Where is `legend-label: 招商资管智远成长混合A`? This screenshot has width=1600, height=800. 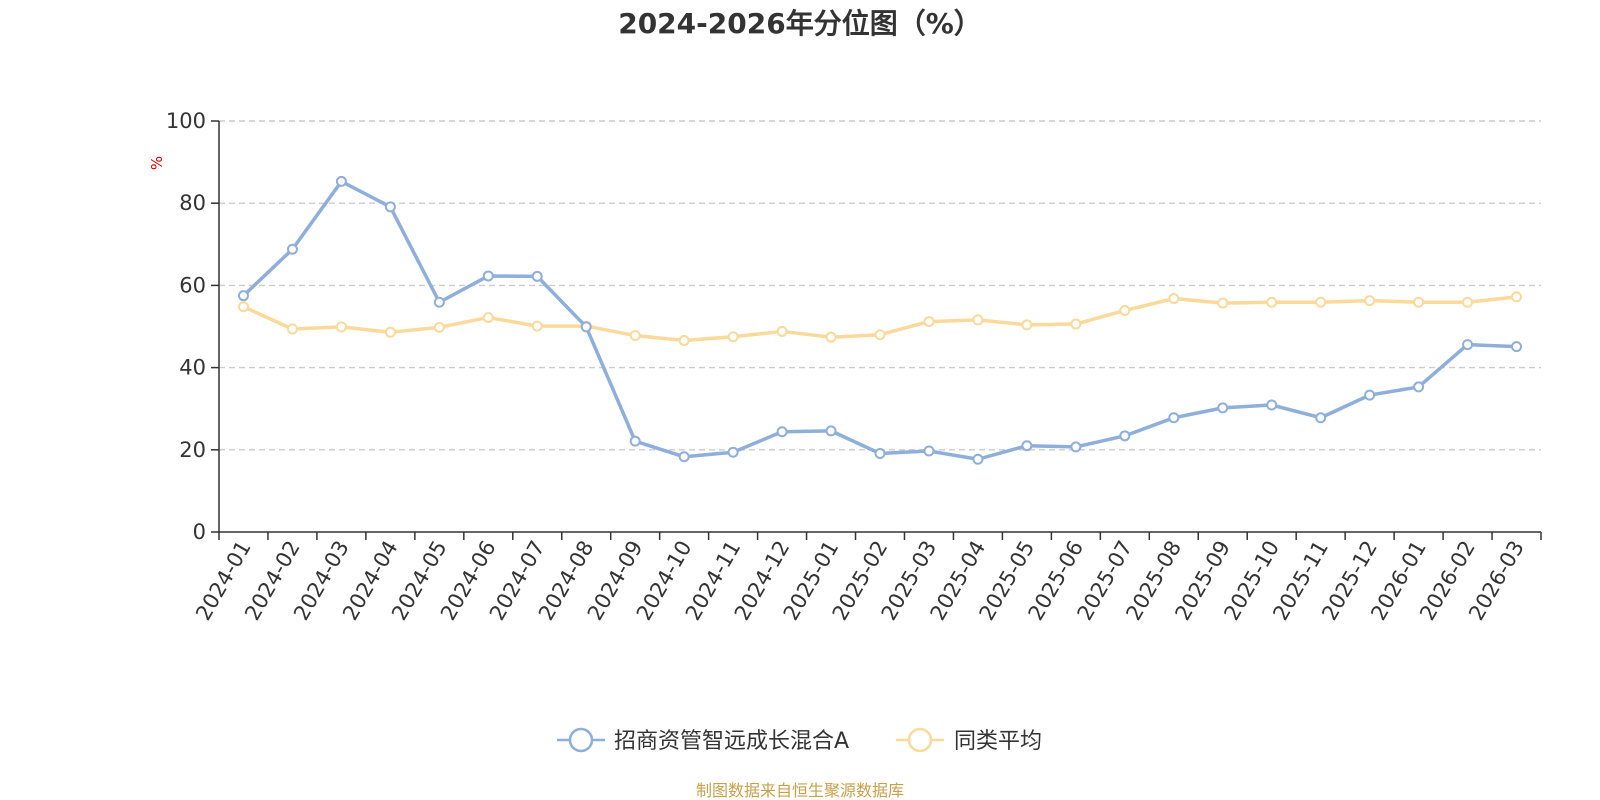
legend-label: 招商资管智远成长混合A is located at coordinates (731, 741).